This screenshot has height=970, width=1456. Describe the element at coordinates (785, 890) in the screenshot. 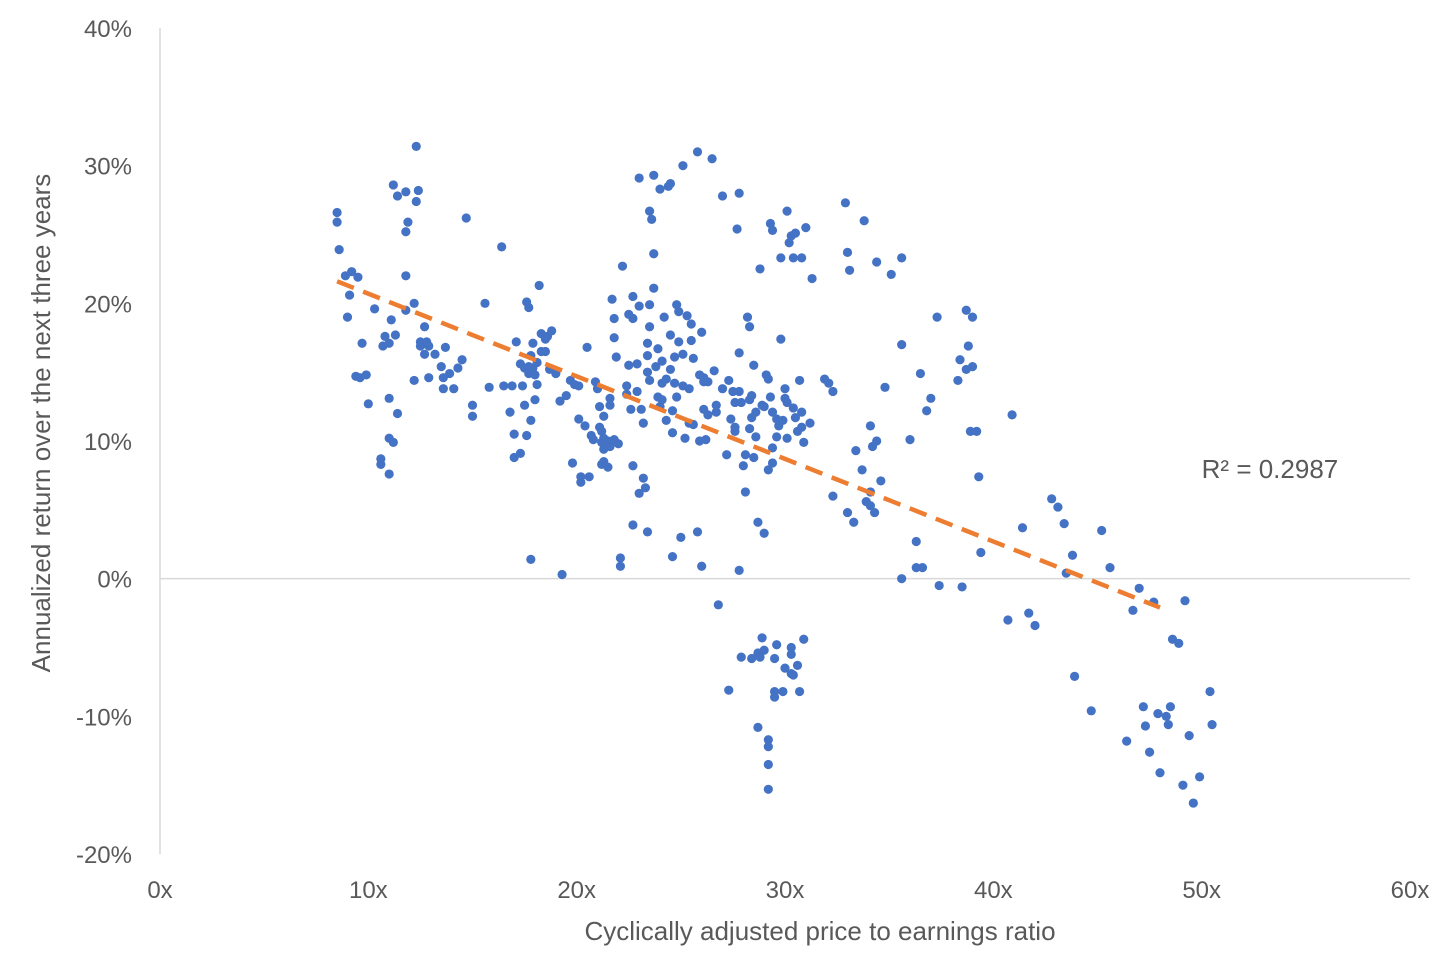

I see `x-tick-label: 30x` at that location.